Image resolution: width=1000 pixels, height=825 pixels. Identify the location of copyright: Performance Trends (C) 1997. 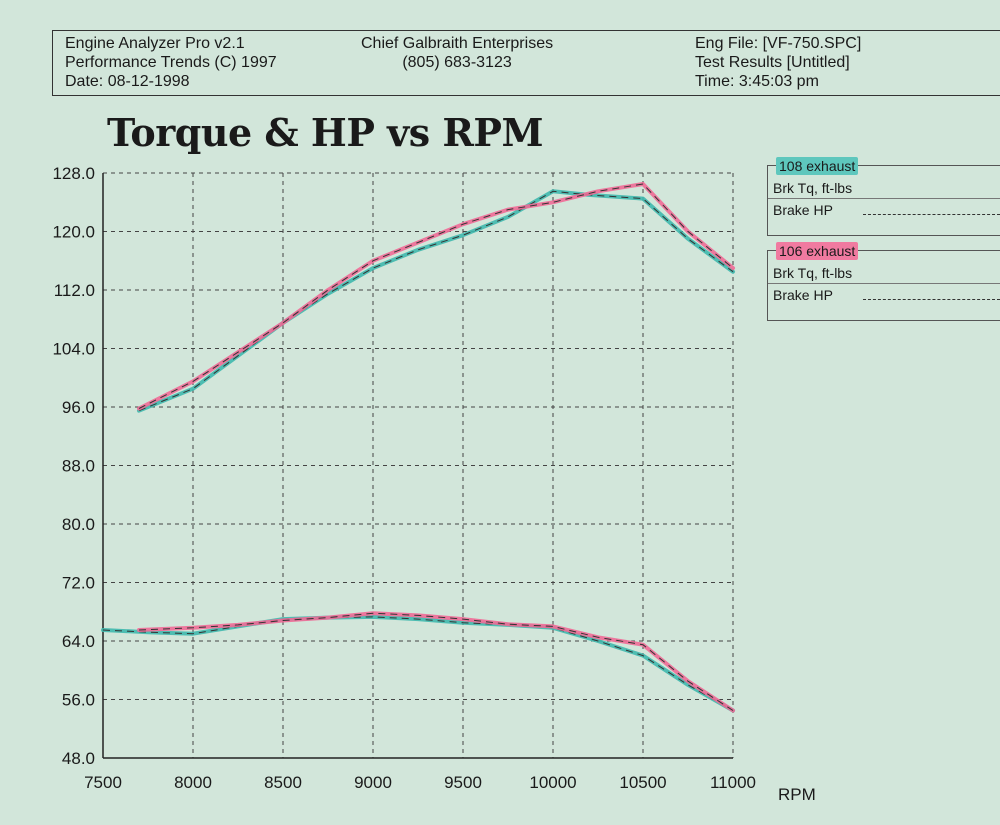
(171, 62).